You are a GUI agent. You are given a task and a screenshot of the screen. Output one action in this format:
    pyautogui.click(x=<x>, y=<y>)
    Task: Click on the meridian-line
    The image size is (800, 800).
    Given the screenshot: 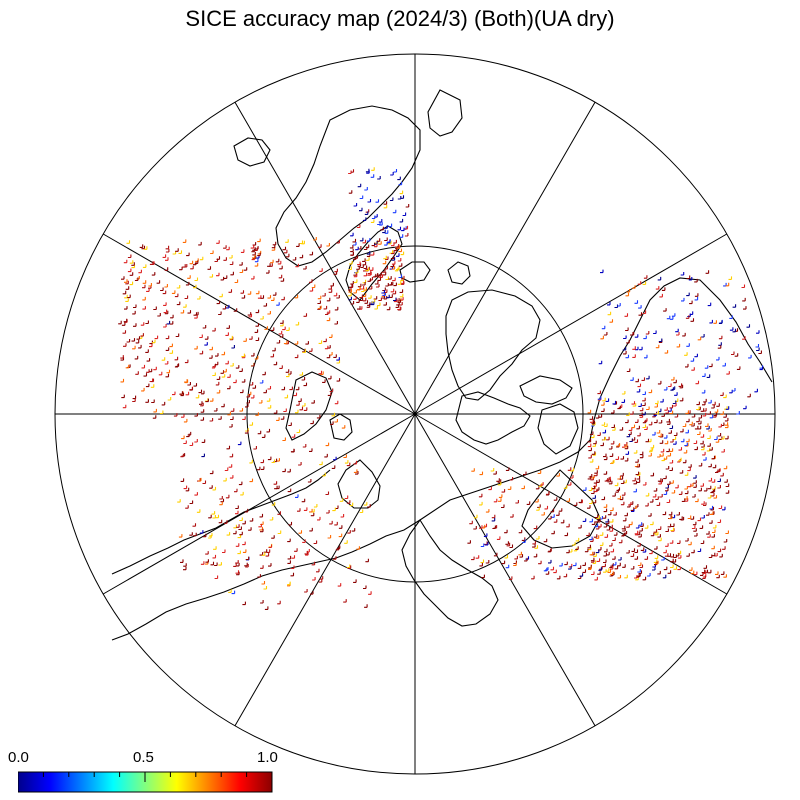 What is the action you would take?
    pyautogui.click(x=505, y=570)
    